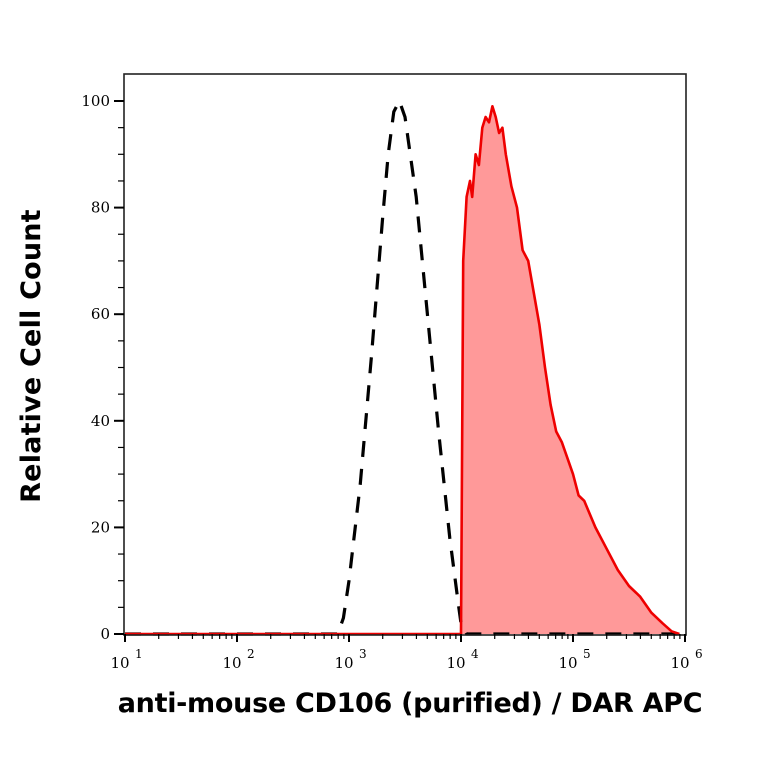 Image resolution: width=764 pixels, height=764 pixels. What do you see at coordinates (100, 527) in the screenshot?
I see `y-tick-label: 20` at bounding box center [100, 527].